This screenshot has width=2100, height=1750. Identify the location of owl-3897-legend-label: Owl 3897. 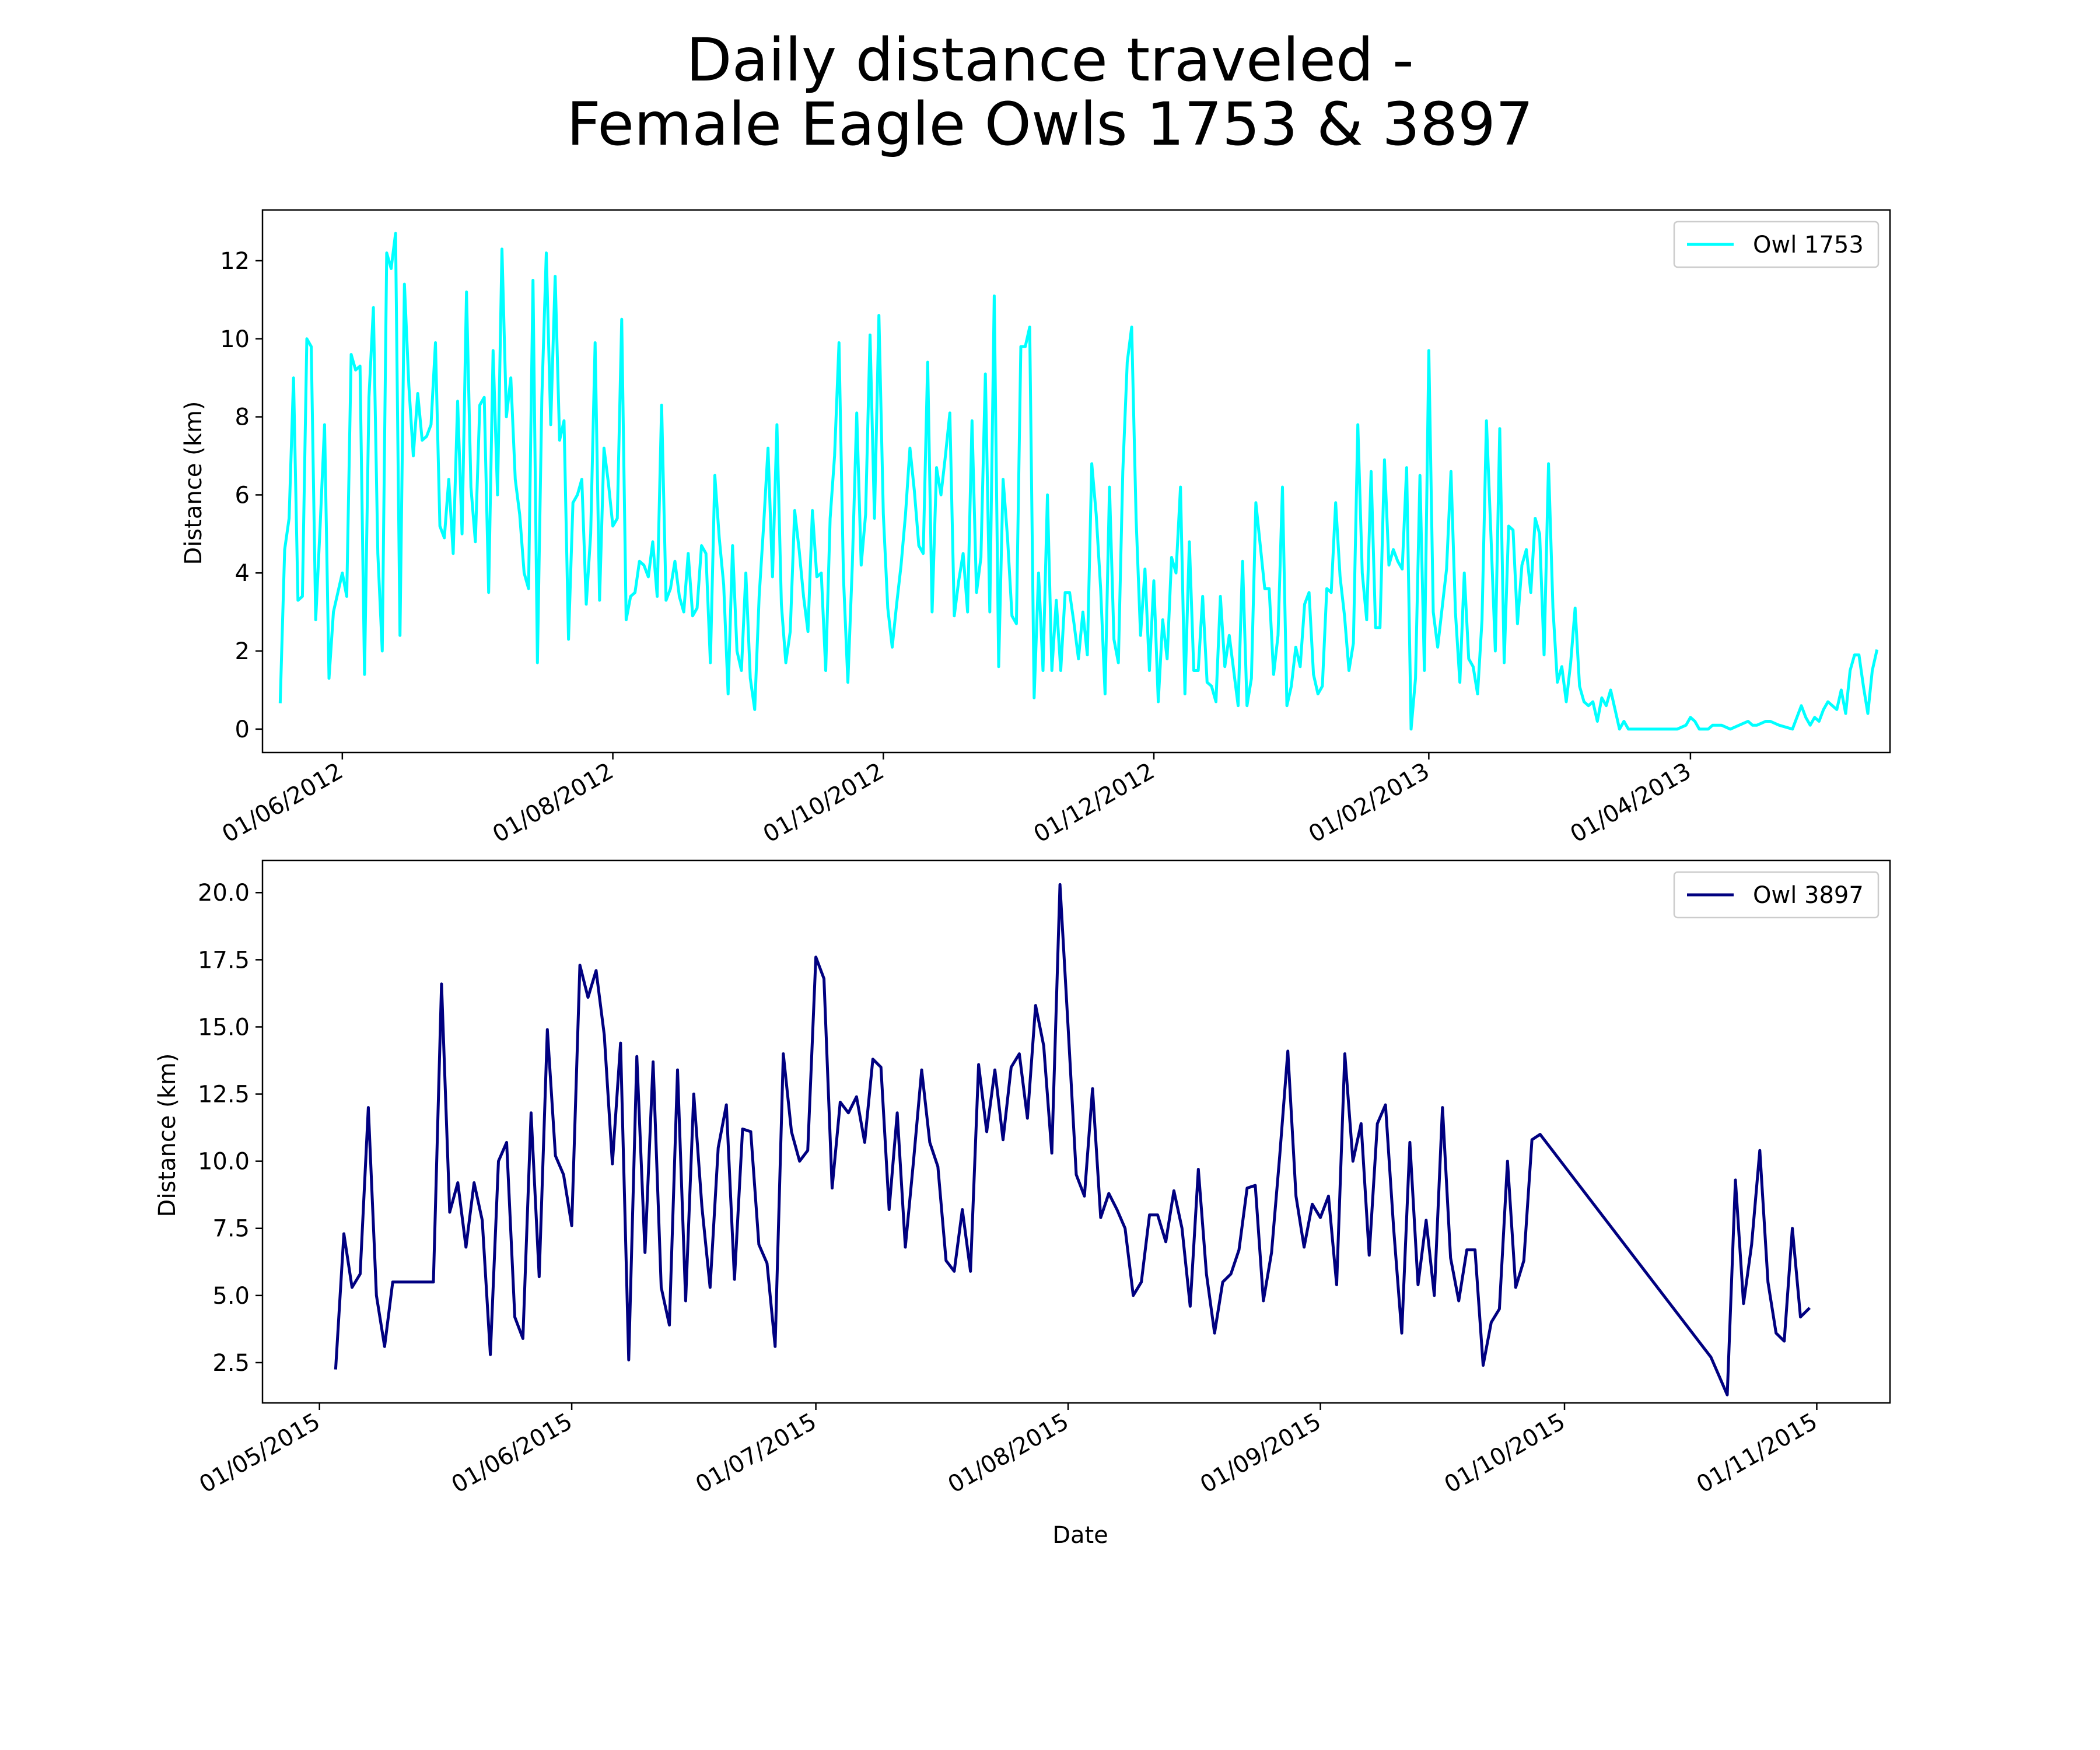
(1808, 895).